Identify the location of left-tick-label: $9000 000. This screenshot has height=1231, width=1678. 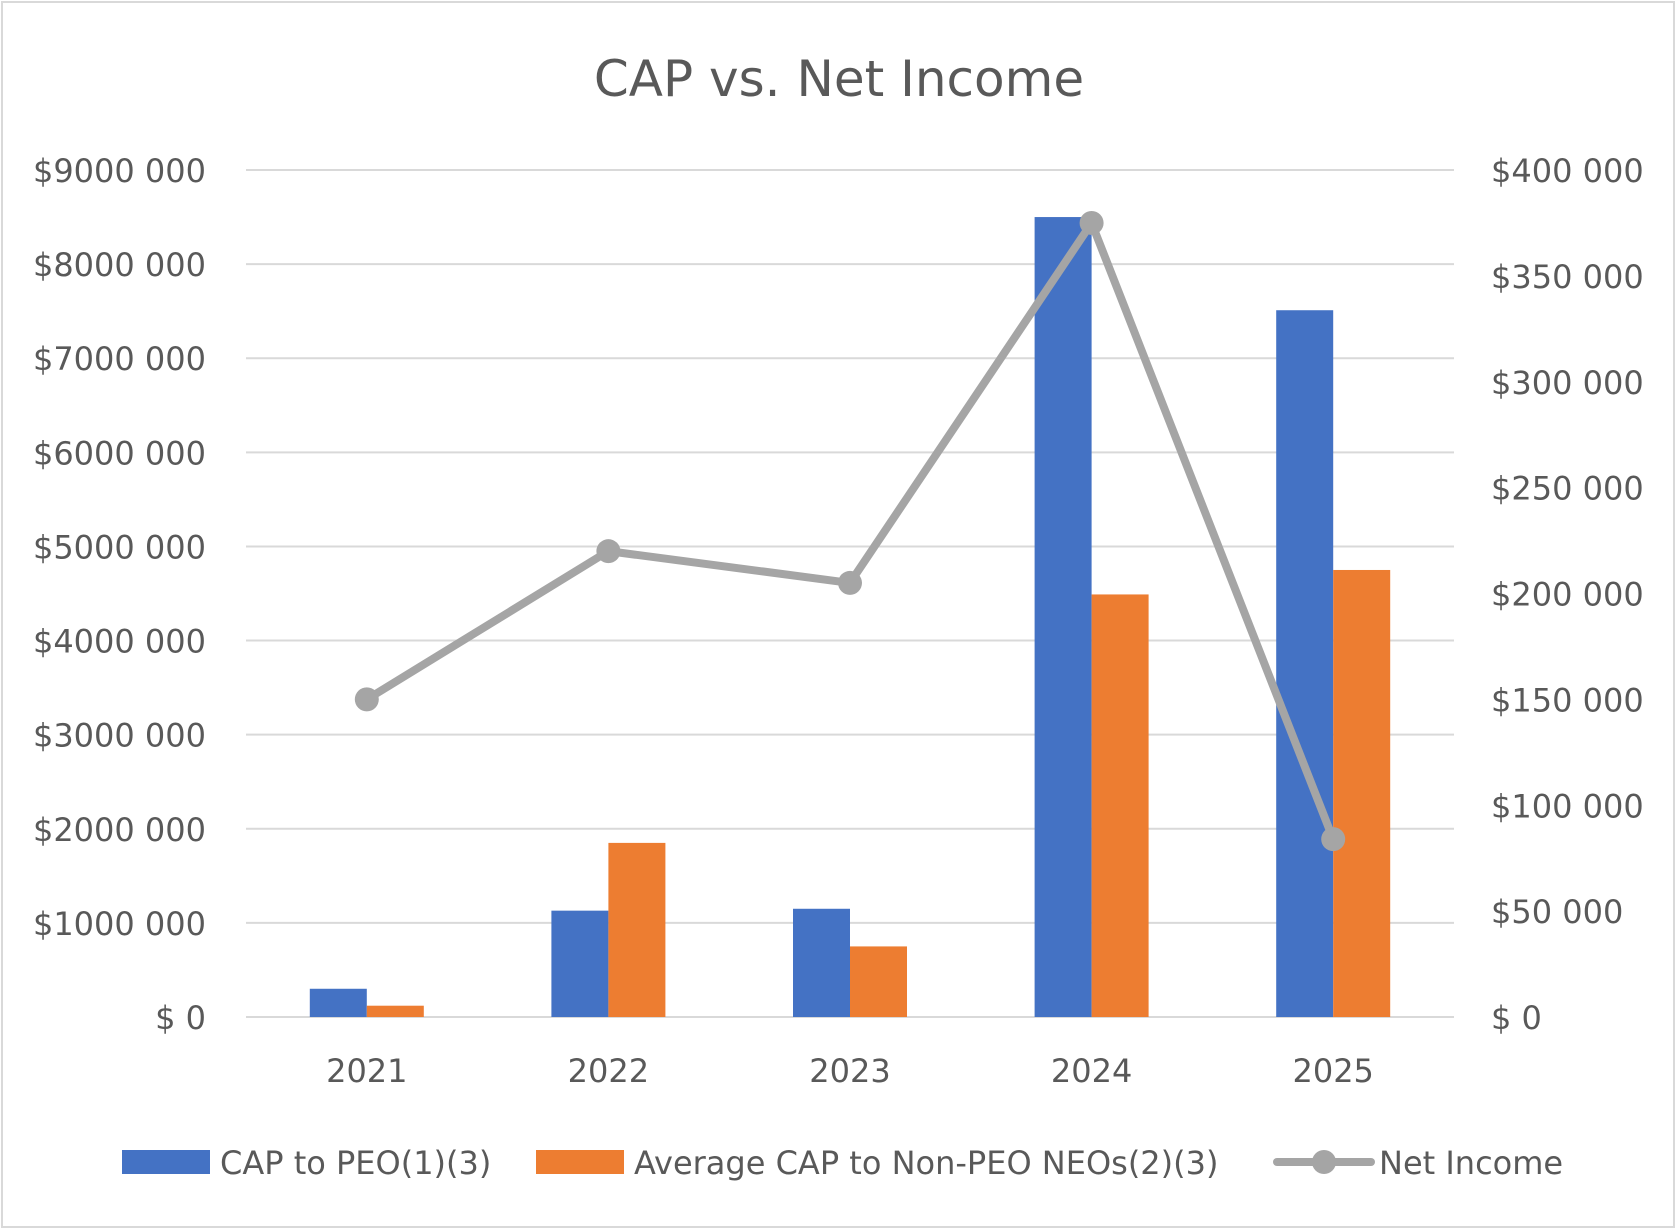
(119, 171).